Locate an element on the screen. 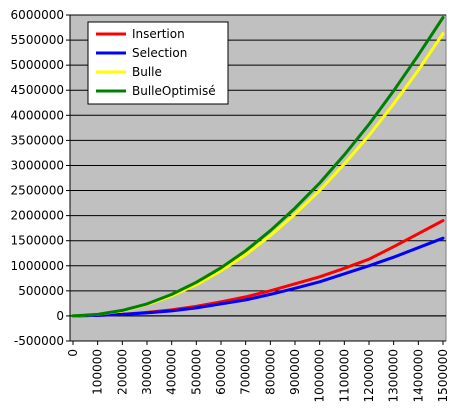 The height and width of the screenshot is (409, 456). y-tick-label: 6000000 is located at coordinates (37, 15).